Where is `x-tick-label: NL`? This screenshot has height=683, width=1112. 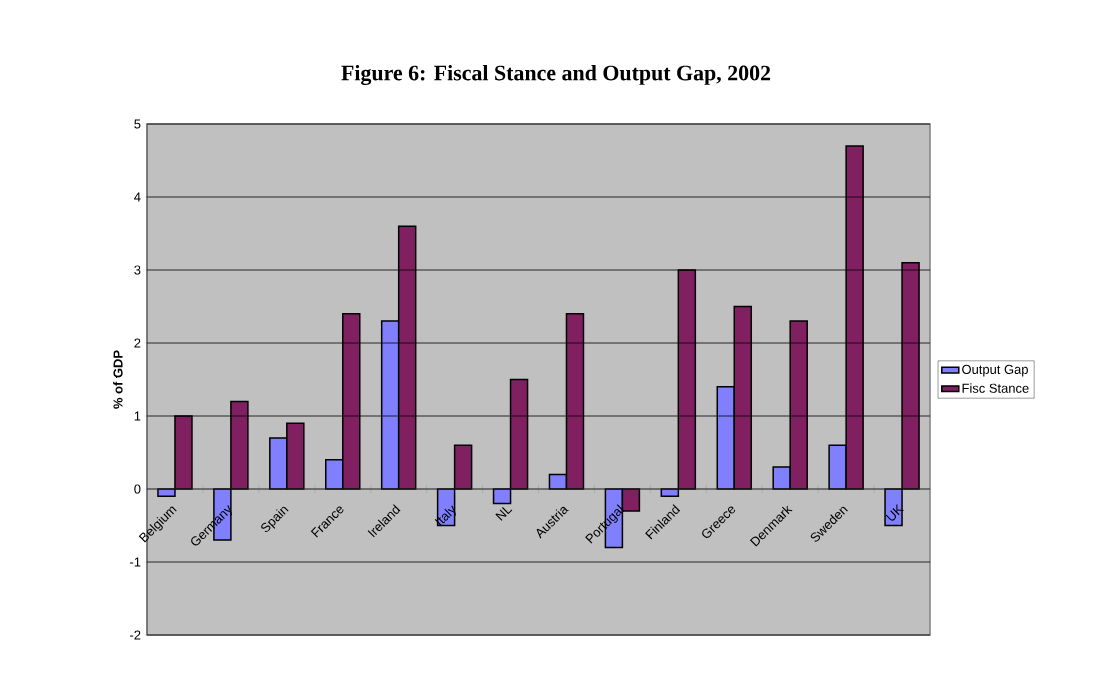
x-tick-label: NL is located at coordinates (504, 514).